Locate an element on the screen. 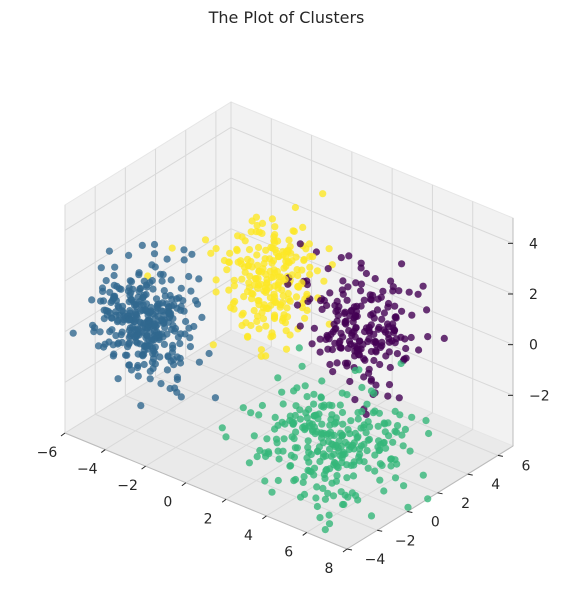 This screenshot has height=592, width=573. x-tick-label: −2 is located at coordinates (127, 486).